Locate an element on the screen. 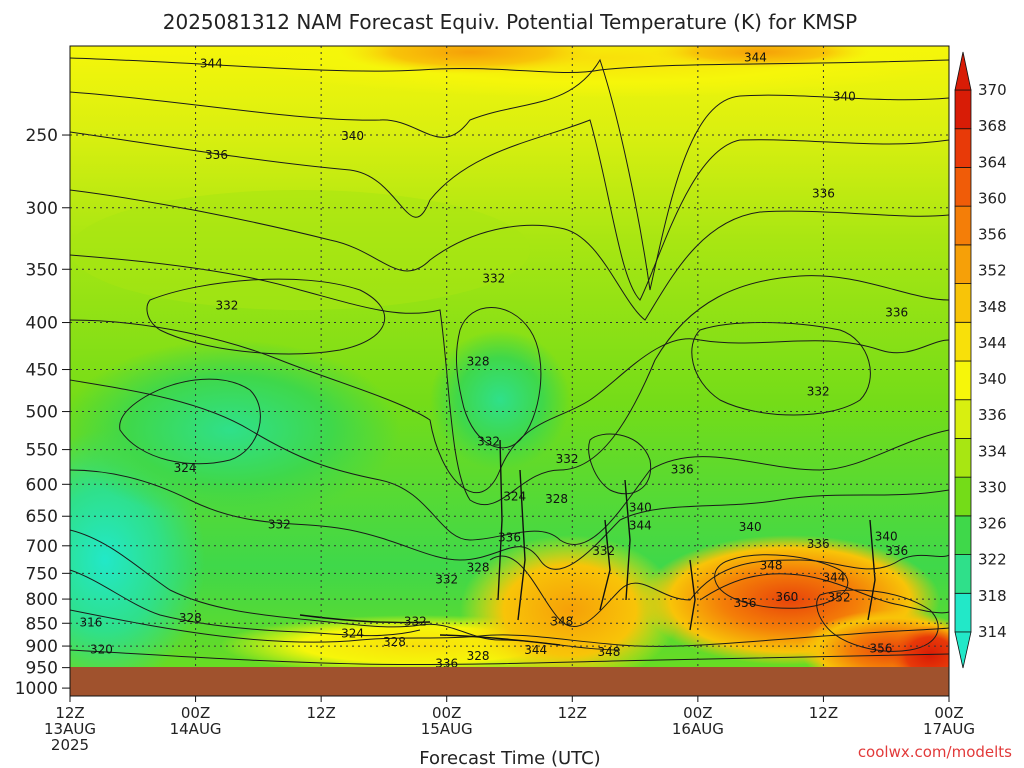  x-axis-label: Forecast Time (UTC) is located at coordinates (509, 758).